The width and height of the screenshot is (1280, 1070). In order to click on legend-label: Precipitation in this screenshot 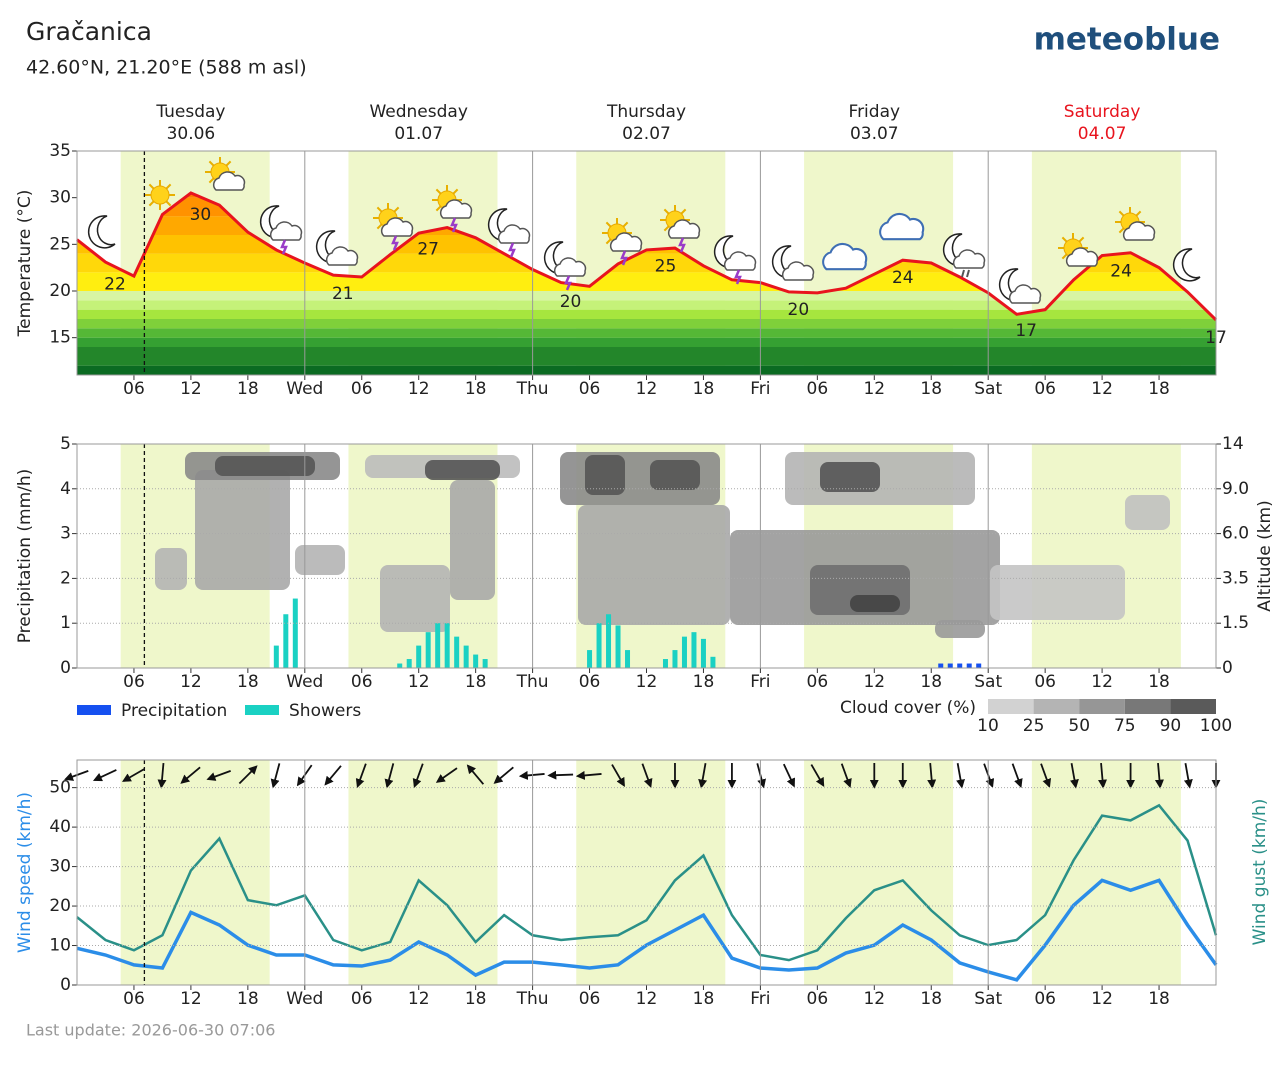, I will do `click(174, 711)`.